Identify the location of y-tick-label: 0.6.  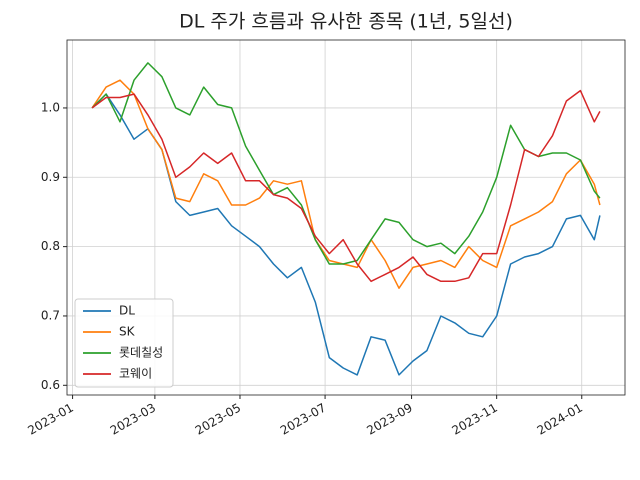
(50, 385).